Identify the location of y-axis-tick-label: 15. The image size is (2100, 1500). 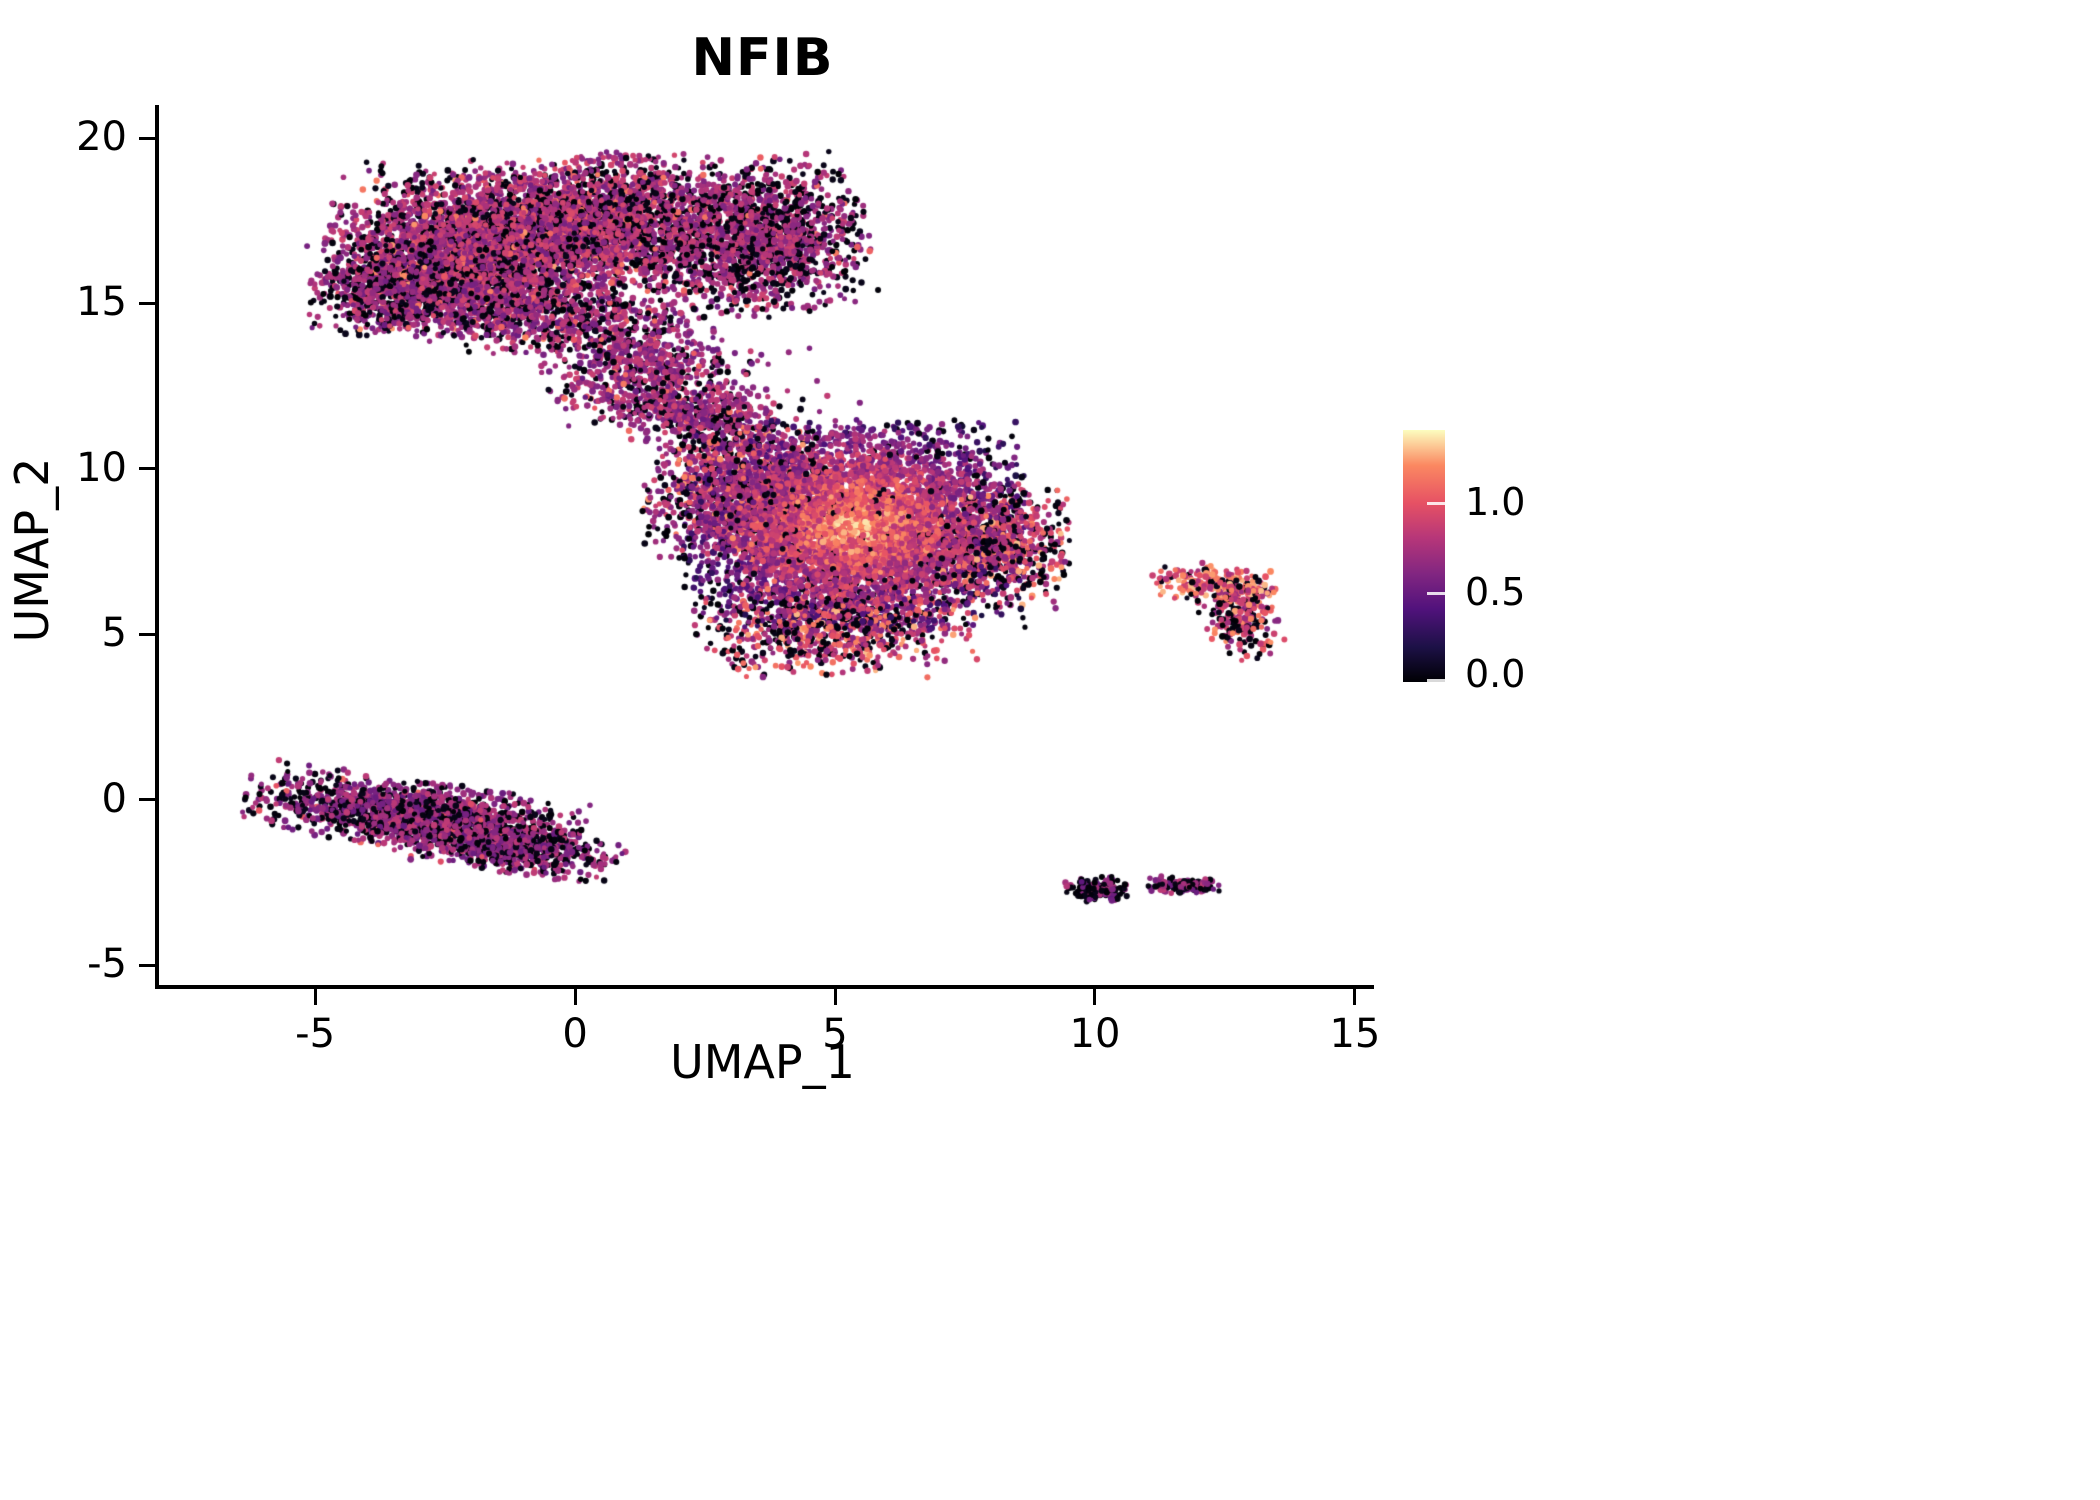
(101, 302).